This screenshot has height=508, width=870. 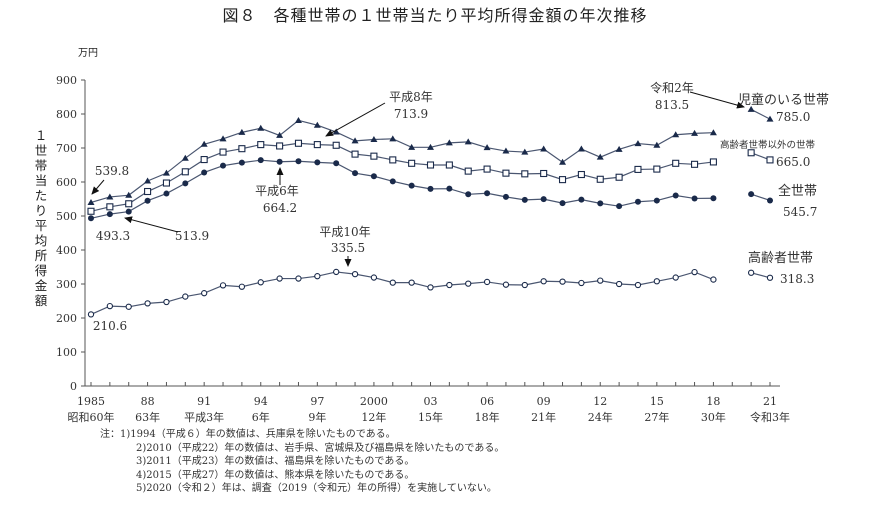 What do you see at coordinates (344, 232) in the screenshot?
I see `annotation-label: 平成10年` at bounding box center [344, 232].